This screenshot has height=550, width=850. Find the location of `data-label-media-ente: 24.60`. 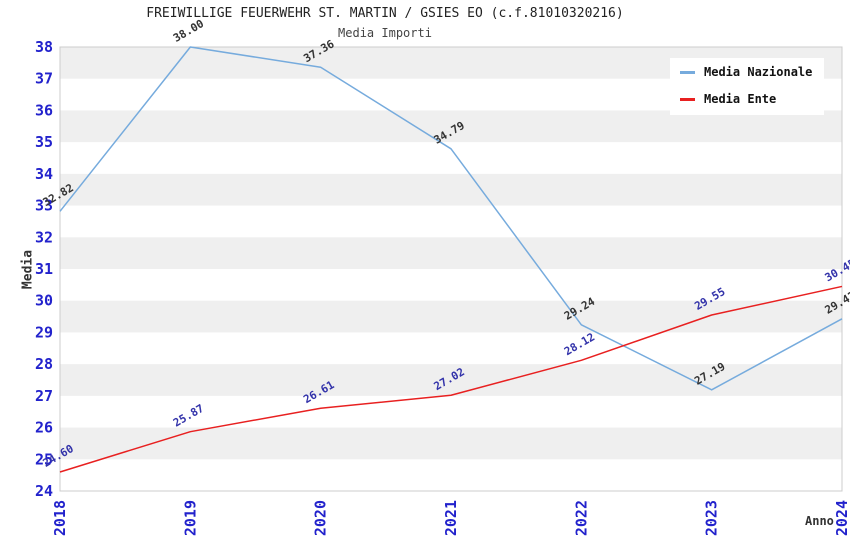

data-label-media-ente: 24.60 is located at coordinates (58, 456).